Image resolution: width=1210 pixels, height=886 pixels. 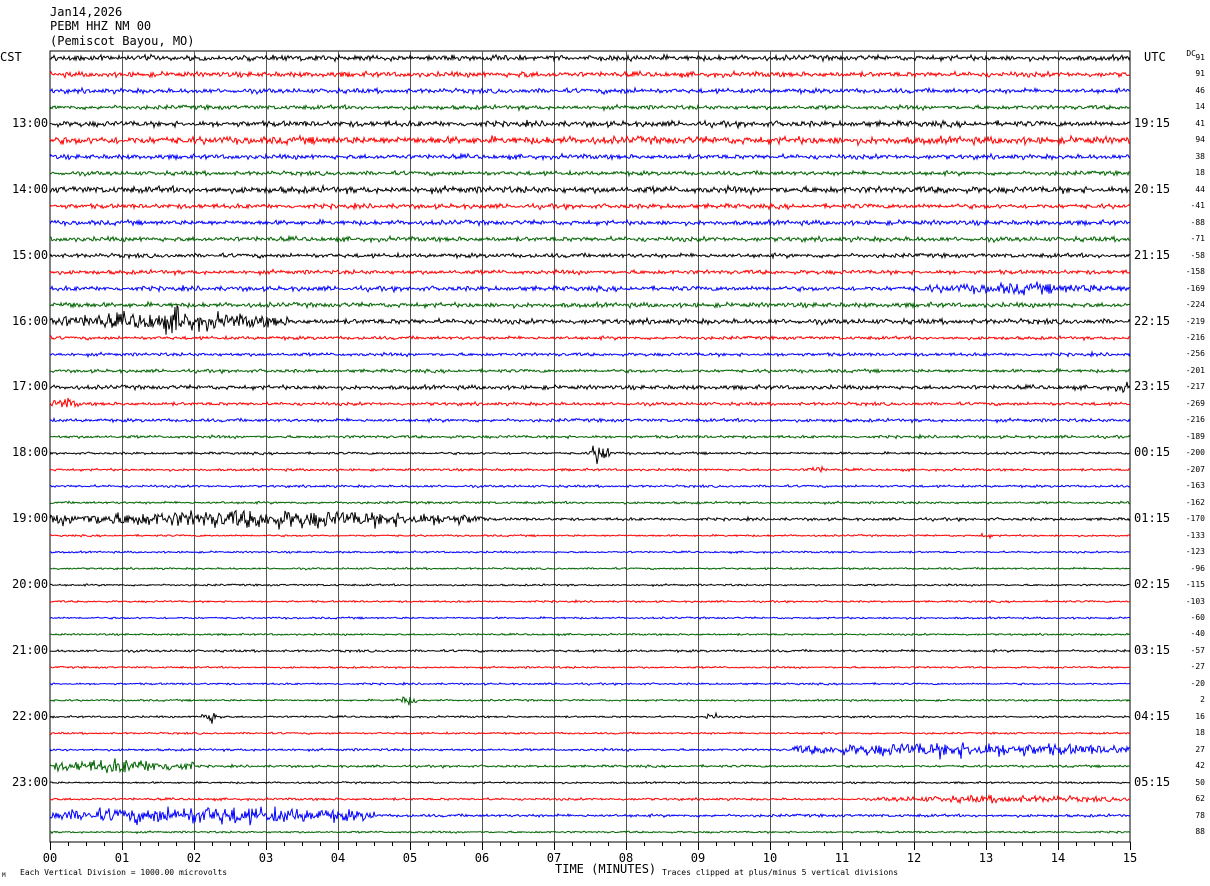 What do you see at coordinates (30, 649) in the screenshot?
I see `cst-hour-label: 21:00` at bounding box center [30, 649].